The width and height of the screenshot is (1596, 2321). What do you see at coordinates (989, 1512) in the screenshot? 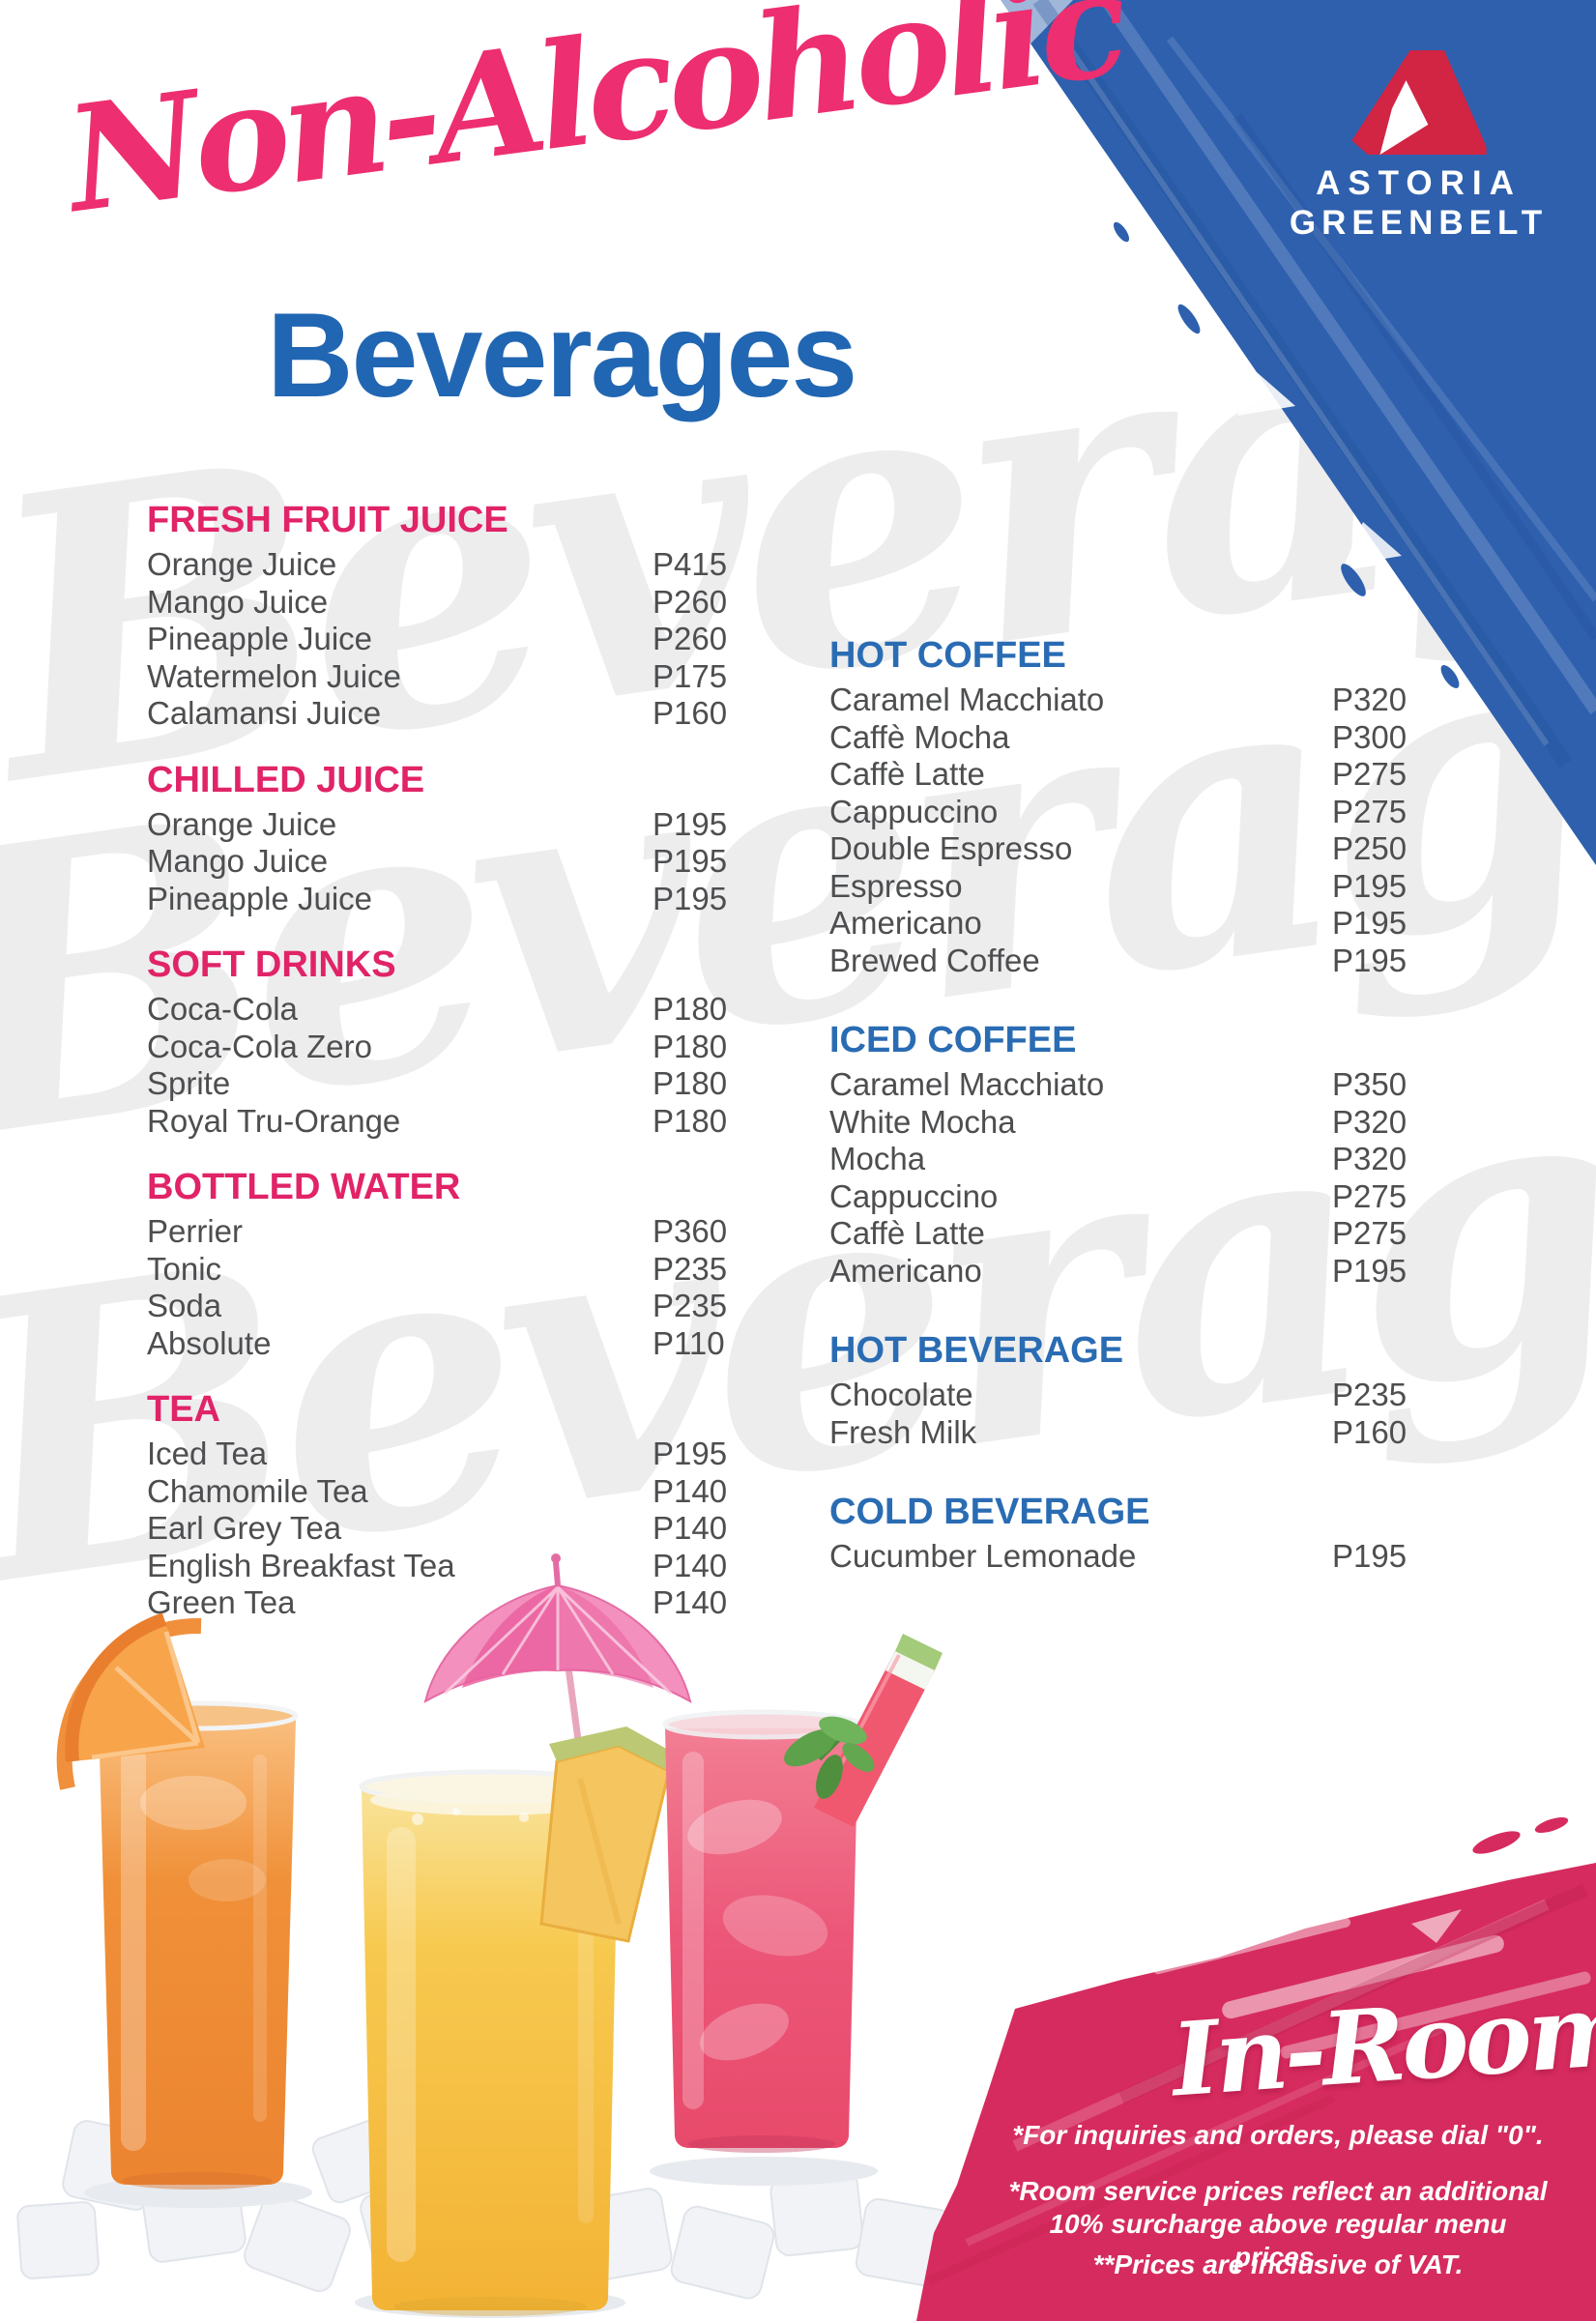
I see `section-header: COLD BEVERAGE` at bounding box center [989, 1512].